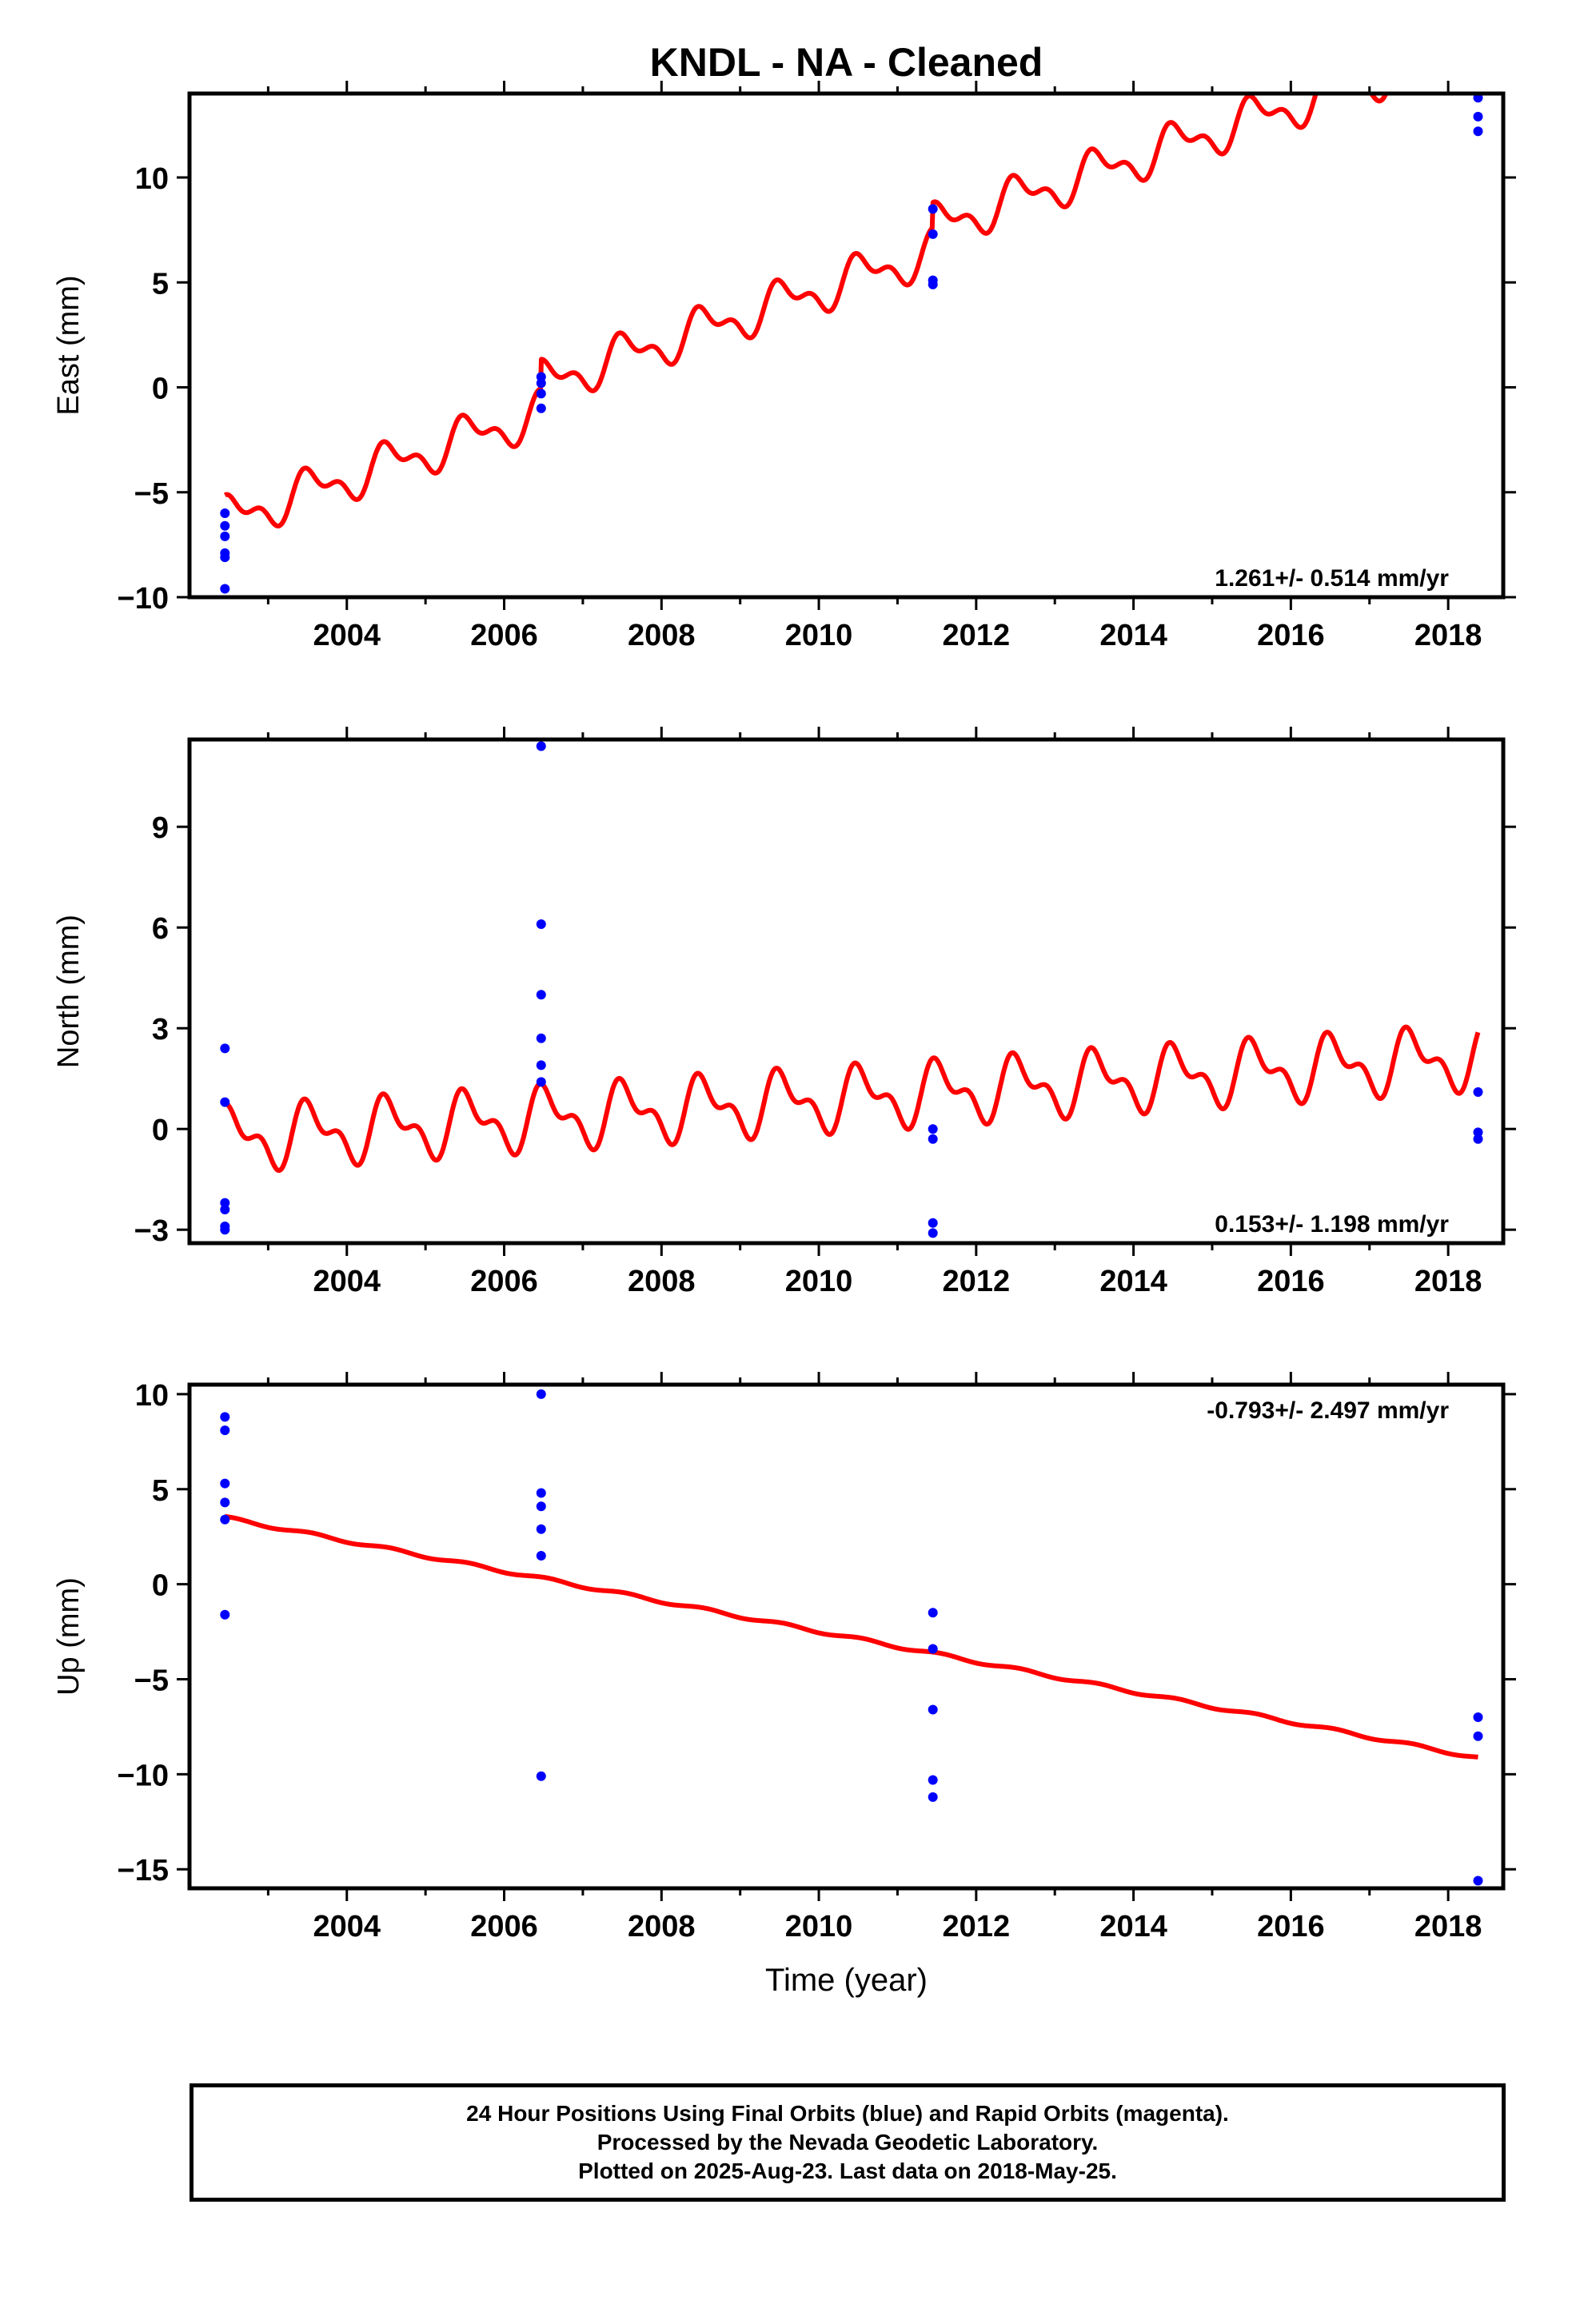 This screenshot has width=1580, height=2324. What do you see at coordinates (977, 1926) in the screenshot?
I see `up-x-tick-label: 2012` at bounding box center [977, 1926].